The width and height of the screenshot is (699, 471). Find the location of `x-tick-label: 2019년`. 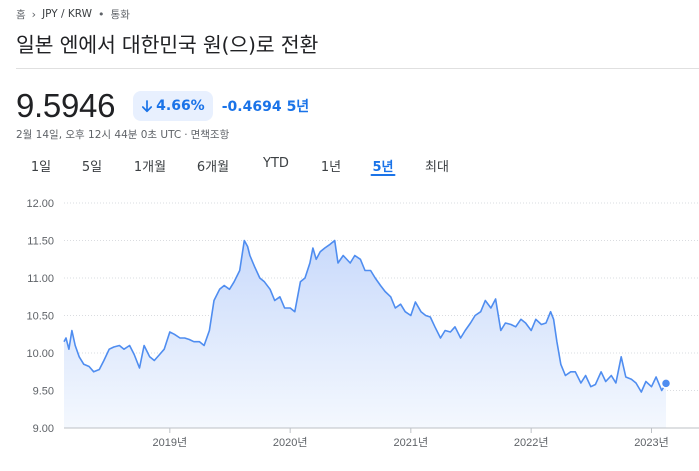

x-tick-label: 2019년 is located at coordinates (170, 442).